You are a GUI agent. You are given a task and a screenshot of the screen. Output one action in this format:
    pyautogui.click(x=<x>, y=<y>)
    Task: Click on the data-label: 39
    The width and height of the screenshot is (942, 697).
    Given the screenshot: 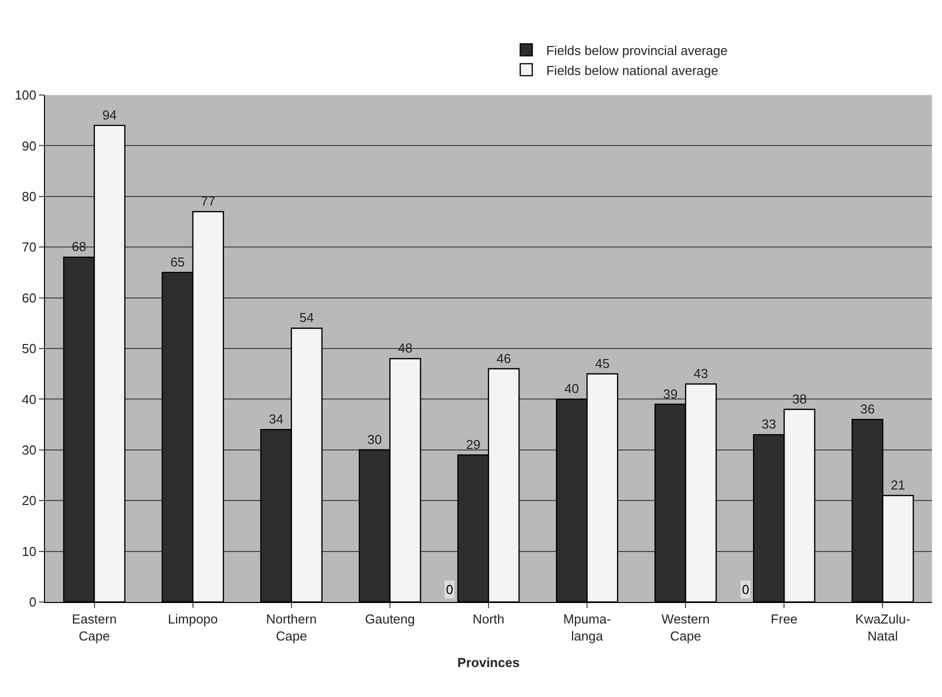 What is the action you would take?
    pyautogui.click(x=670, y=394)
    